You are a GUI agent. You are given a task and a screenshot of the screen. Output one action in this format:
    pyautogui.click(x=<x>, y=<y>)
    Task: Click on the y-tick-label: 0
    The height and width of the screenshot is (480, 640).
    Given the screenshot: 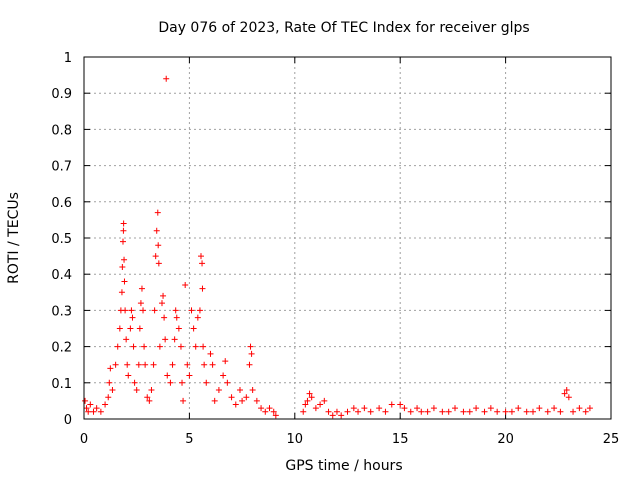 What is the action you would take?
    pyautogui.click(x=68, y=420)
    